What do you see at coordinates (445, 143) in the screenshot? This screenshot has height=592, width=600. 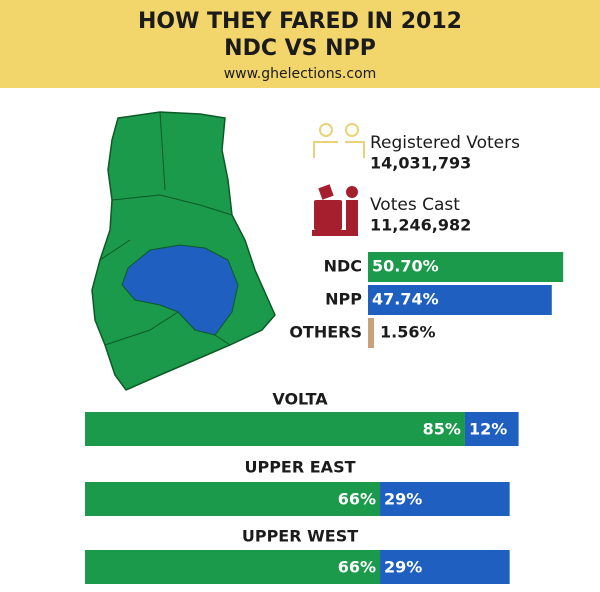 I see `stat-label: Registered Voters` at bounding box center [445, 143].